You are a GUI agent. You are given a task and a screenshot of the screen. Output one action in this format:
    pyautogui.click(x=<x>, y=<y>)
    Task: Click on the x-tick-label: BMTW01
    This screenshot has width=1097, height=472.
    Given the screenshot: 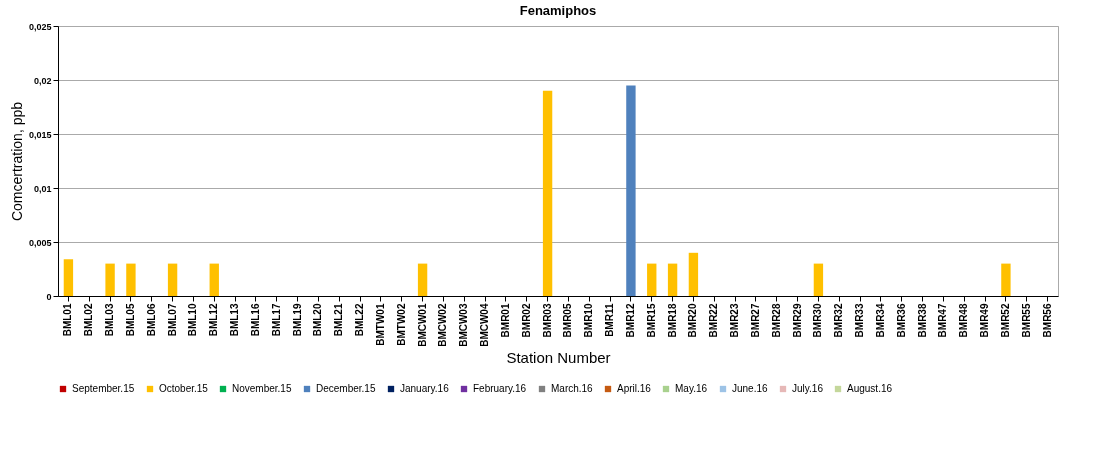 What is the action you would take?
    pyautogui.click(x=380, y=324)
    